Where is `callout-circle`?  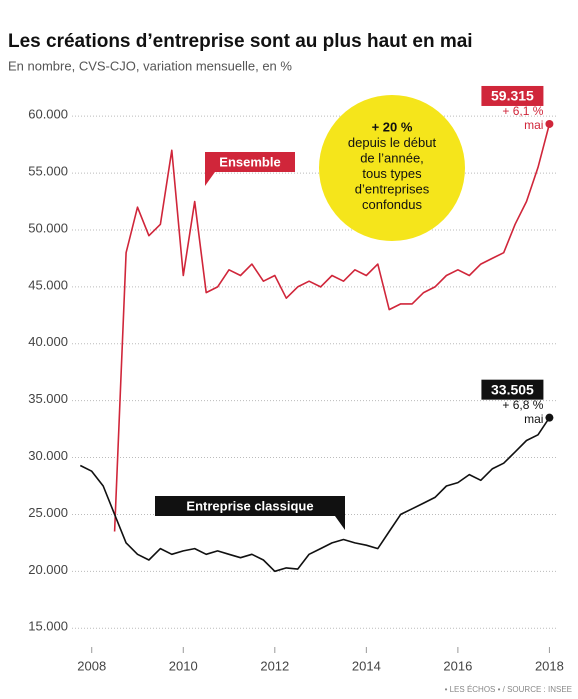
callout-circle is located at coordinates (392, 168).